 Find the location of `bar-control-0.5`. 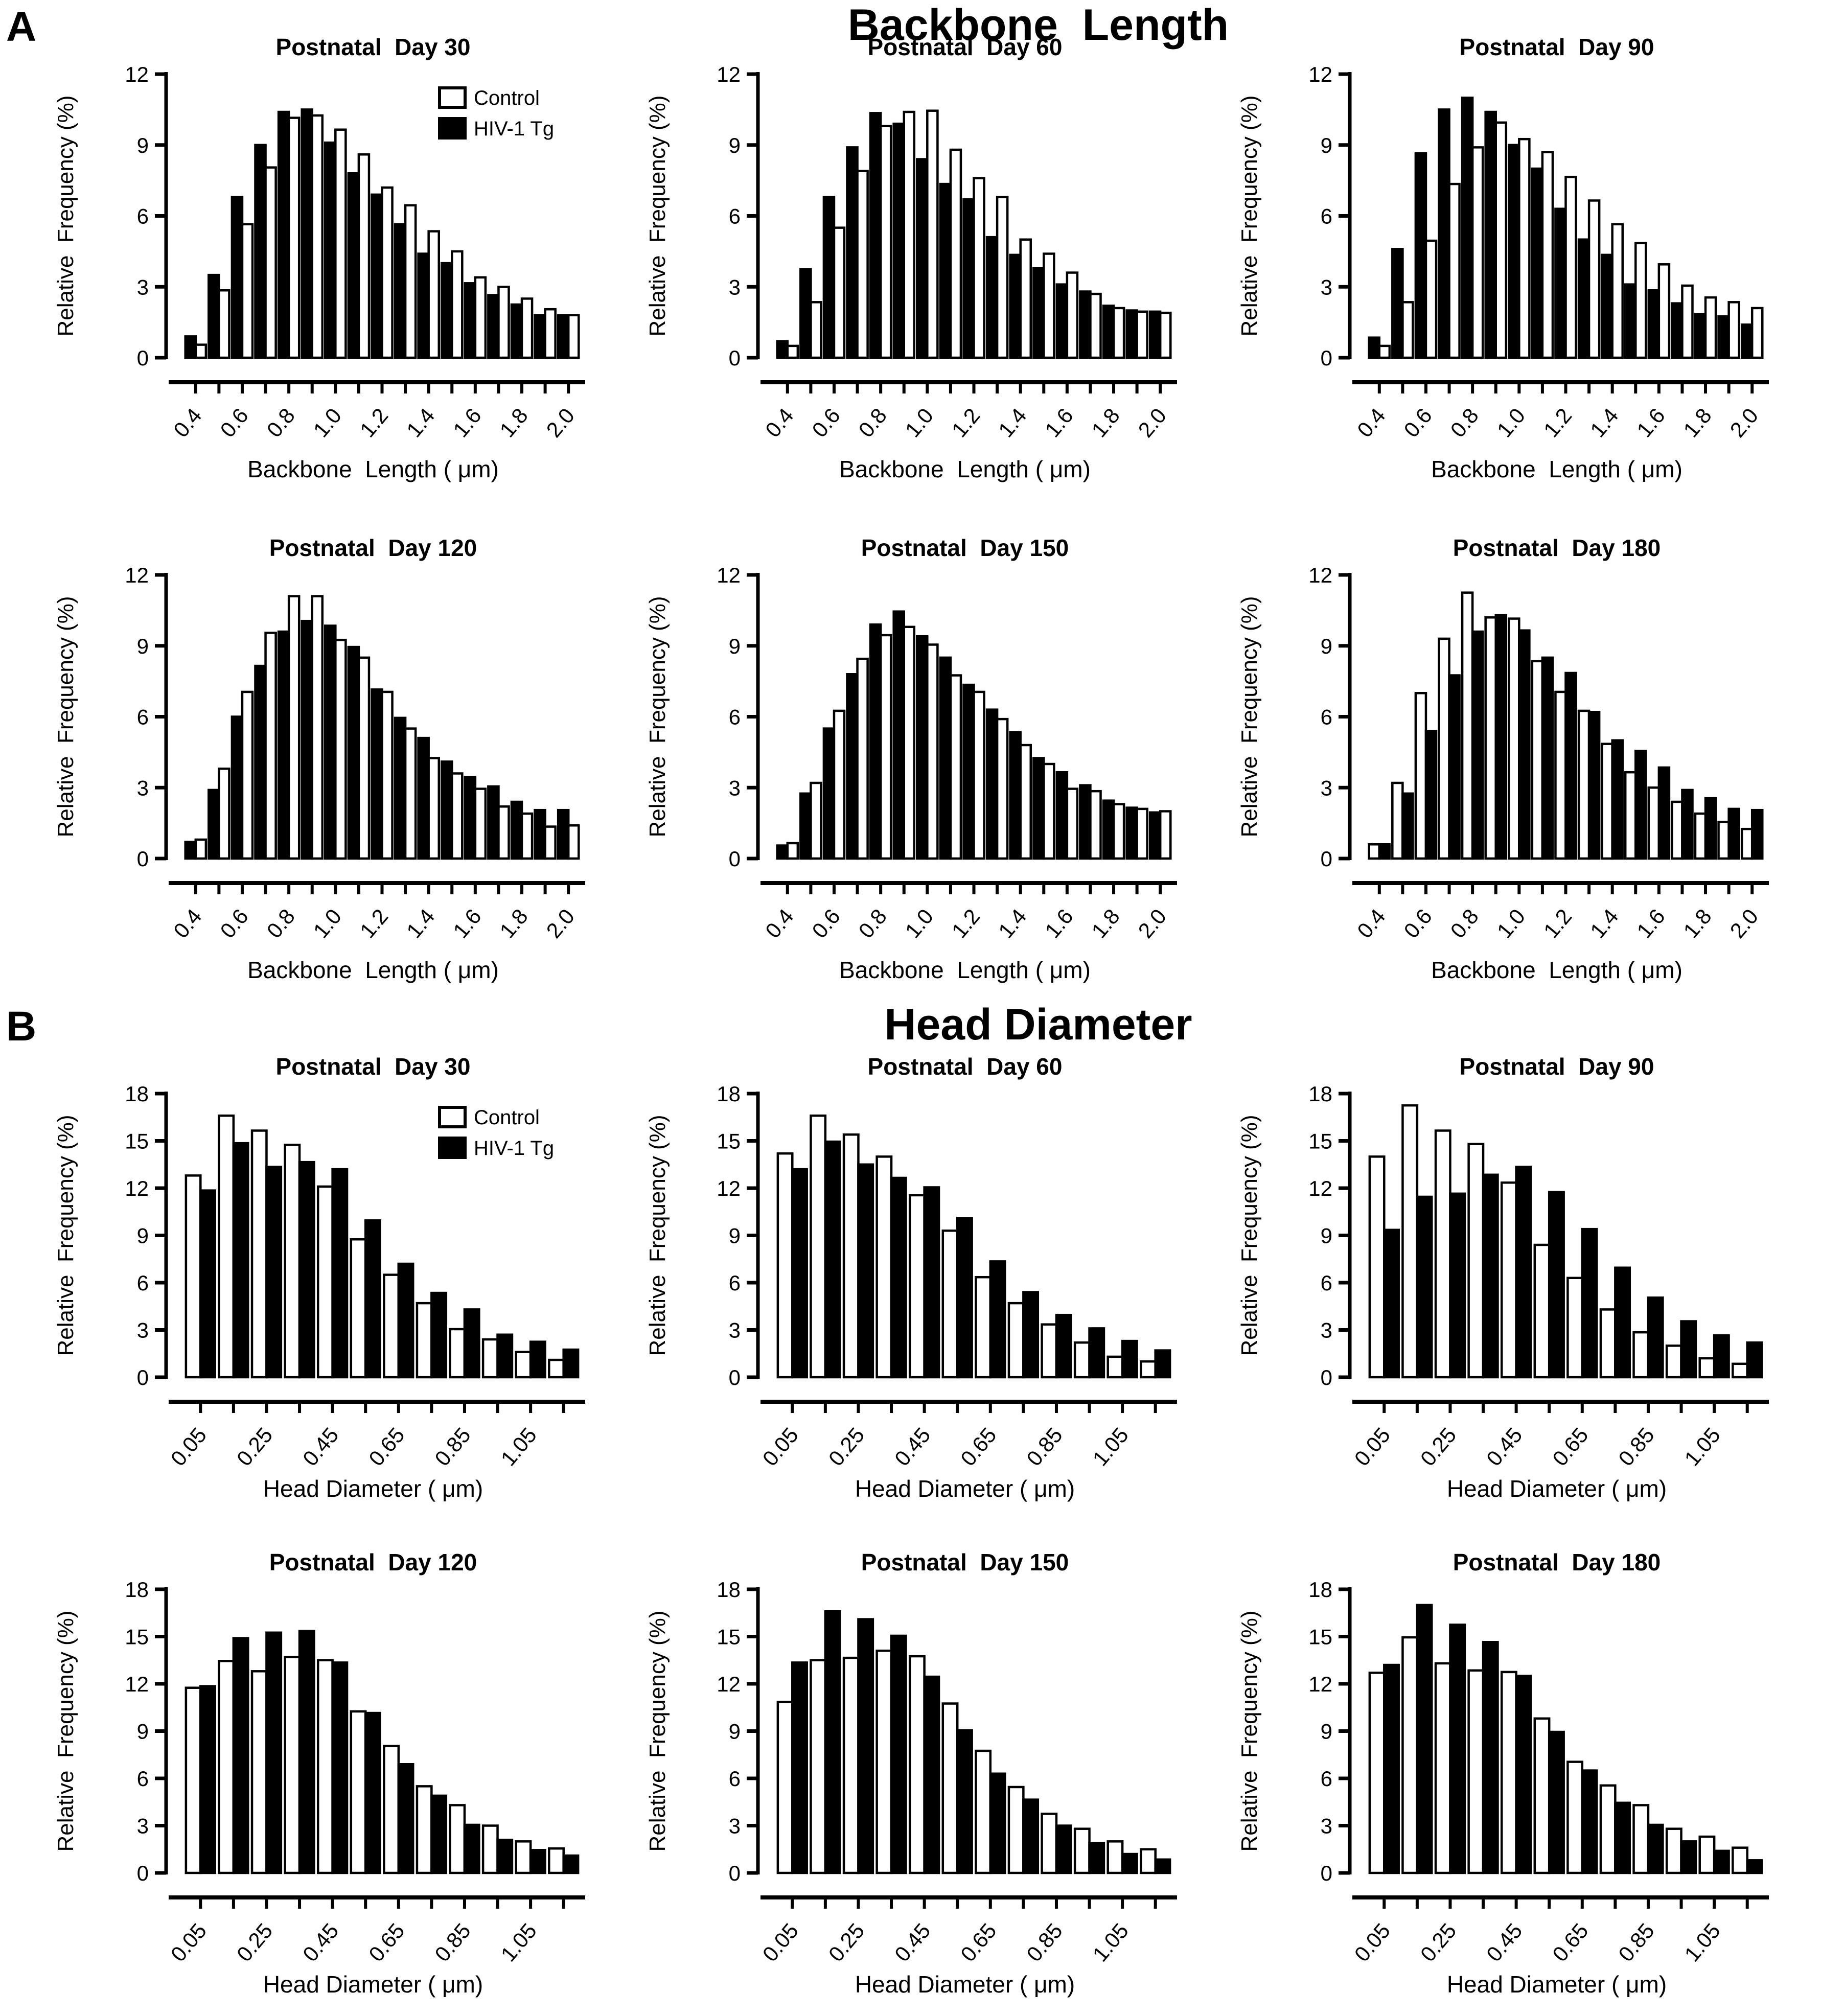

bar-control-0.5 is located at coordinates (816, 330).